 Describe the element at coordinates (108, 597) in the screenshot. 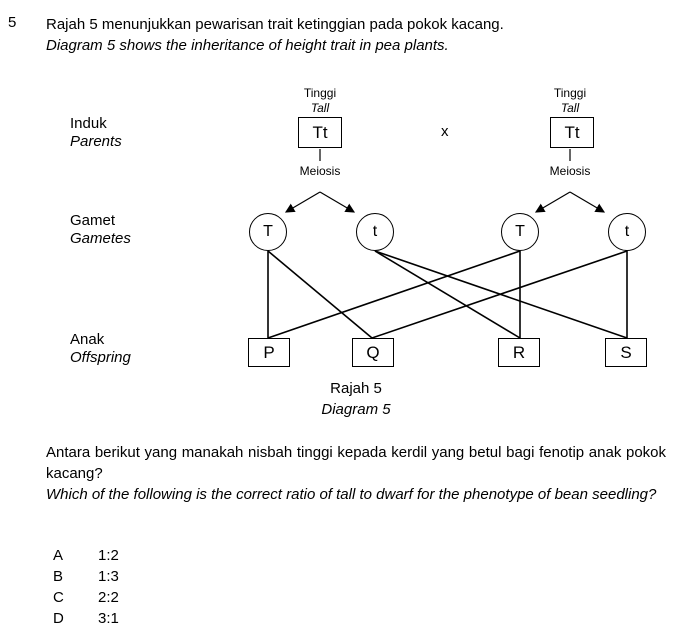

I see `option-value: 2:2` at that location.